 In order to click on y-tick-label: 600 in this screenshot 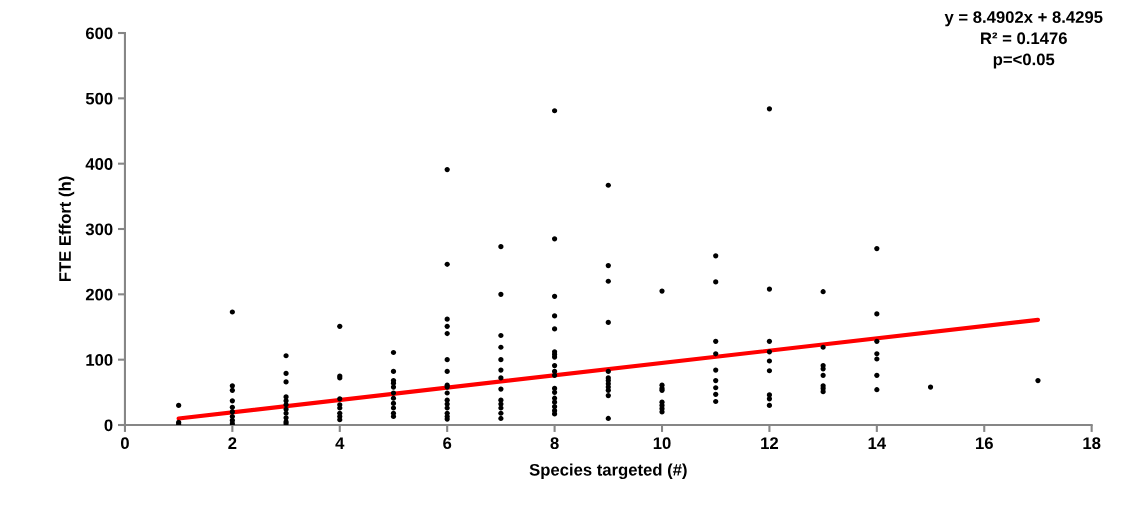, I will do `click(99, 33)`.